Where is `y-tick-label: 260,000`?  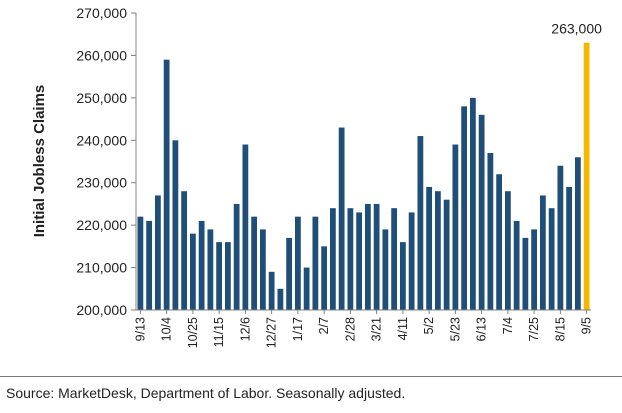
y-tick-label: 260,000 is located at coordinates (101, 55).